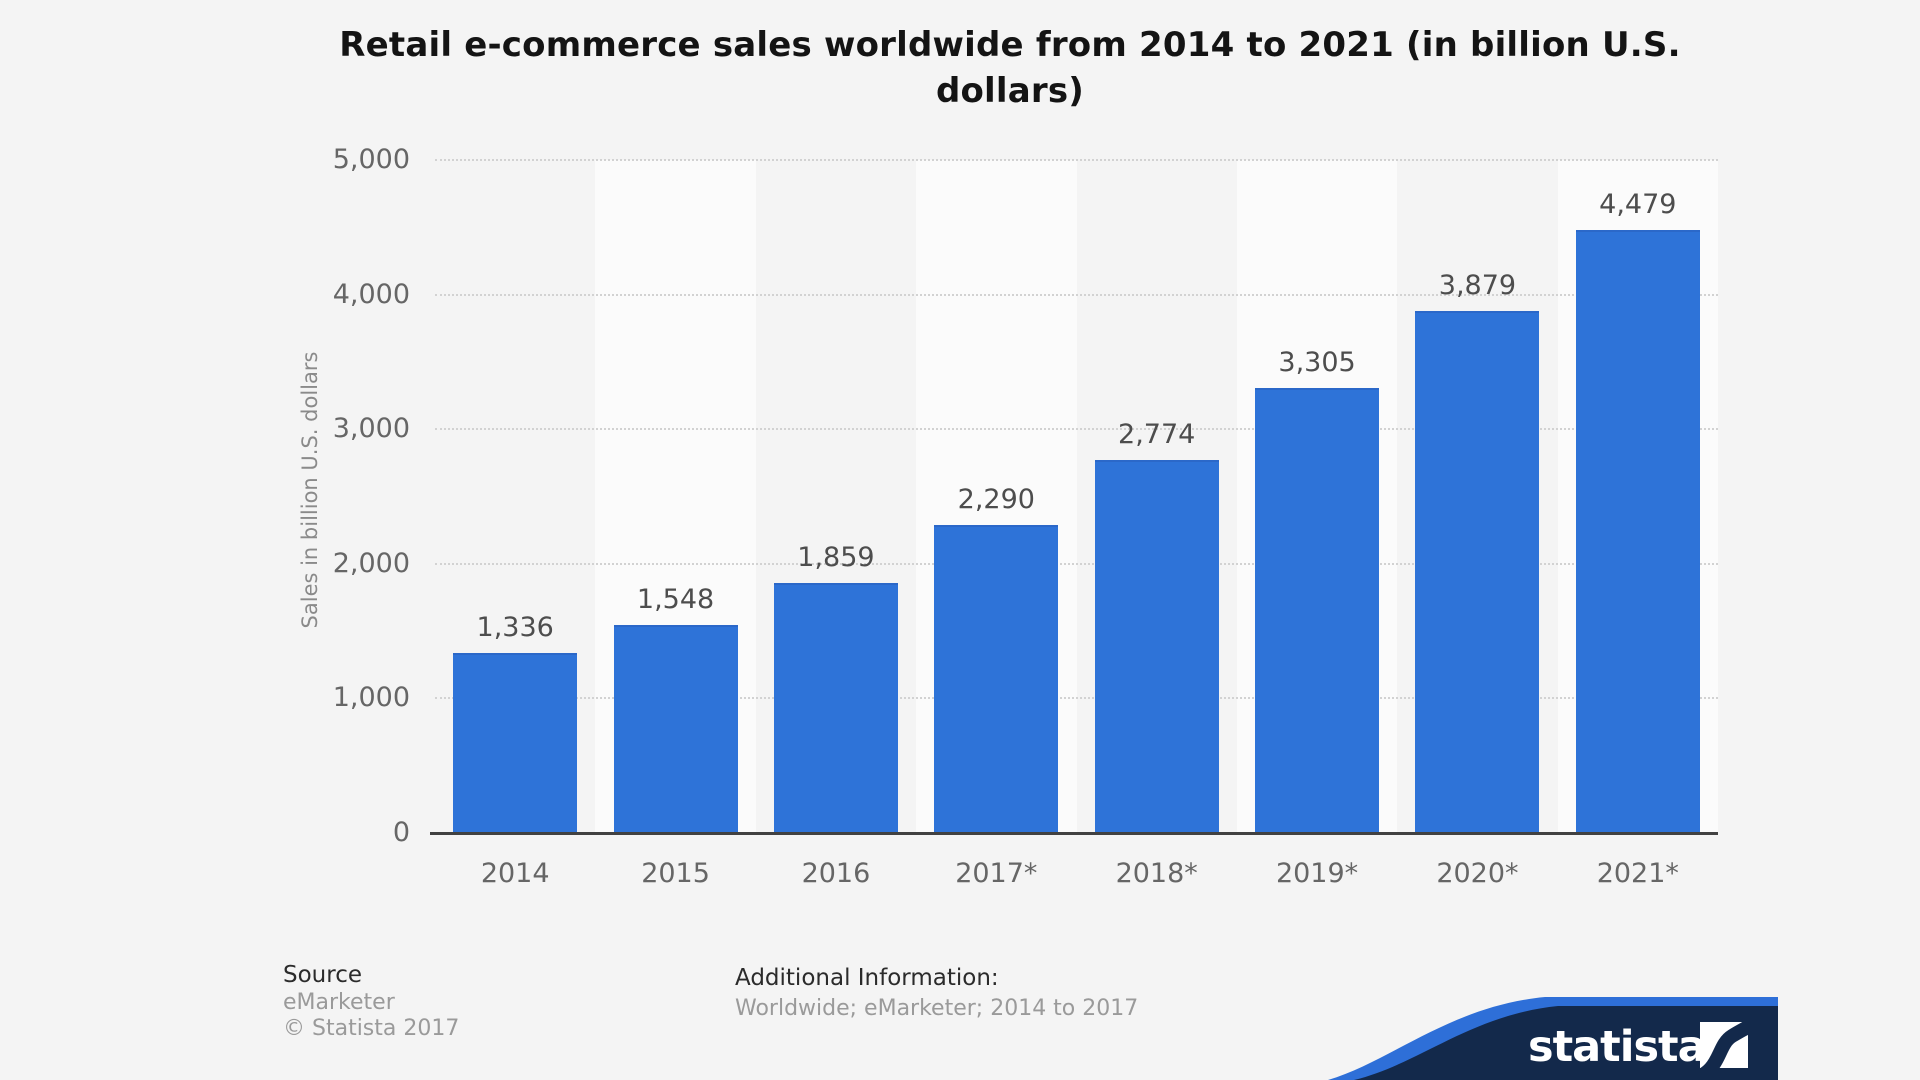 This screenshot has width=1920, height=1080. Describe the element at coordinates (1076, 294) in the screenshot. I see `gridline-4,000` at that location.